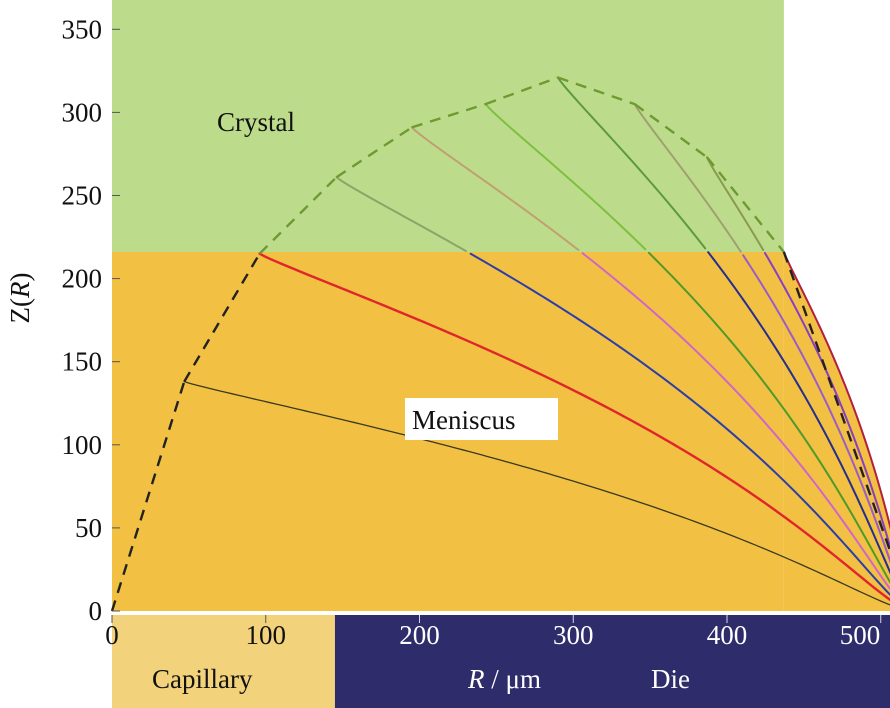 This screenshot has width=890, height=708. I want to click on bar-layer, so click(501, 661).